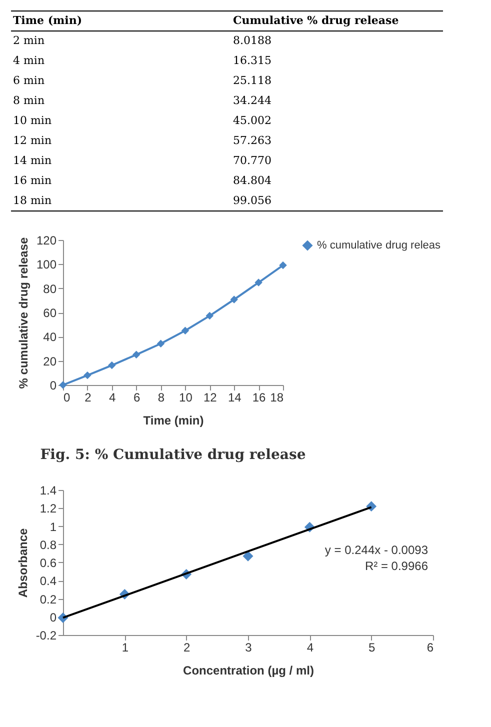 This screenshot has height=727, width=491. Describe the element at coordinates (125, 647) in the screenshot. I see `x-tick-label: 1` at that location.